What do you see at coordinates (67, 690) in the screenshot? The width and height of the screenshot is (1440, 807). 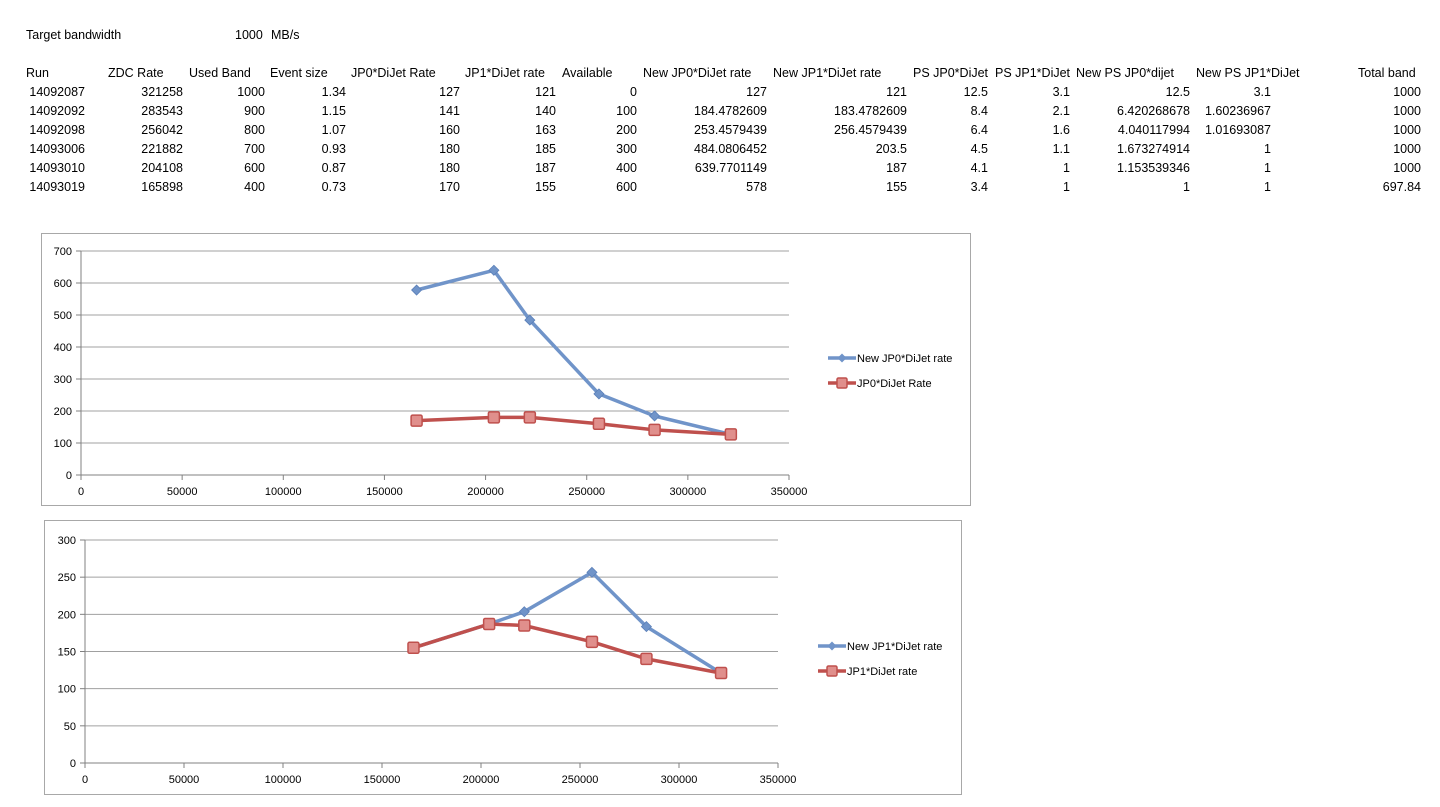 I see `y-tick-label: 100` at bounding box center [67, 690].